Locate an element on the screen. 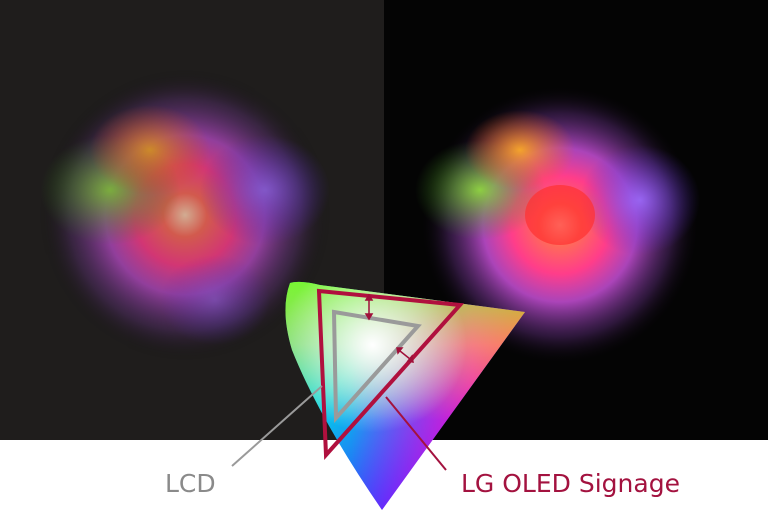 The image size is (768, 522). oled-gamut-triangle is located at coordinates (390, 374).